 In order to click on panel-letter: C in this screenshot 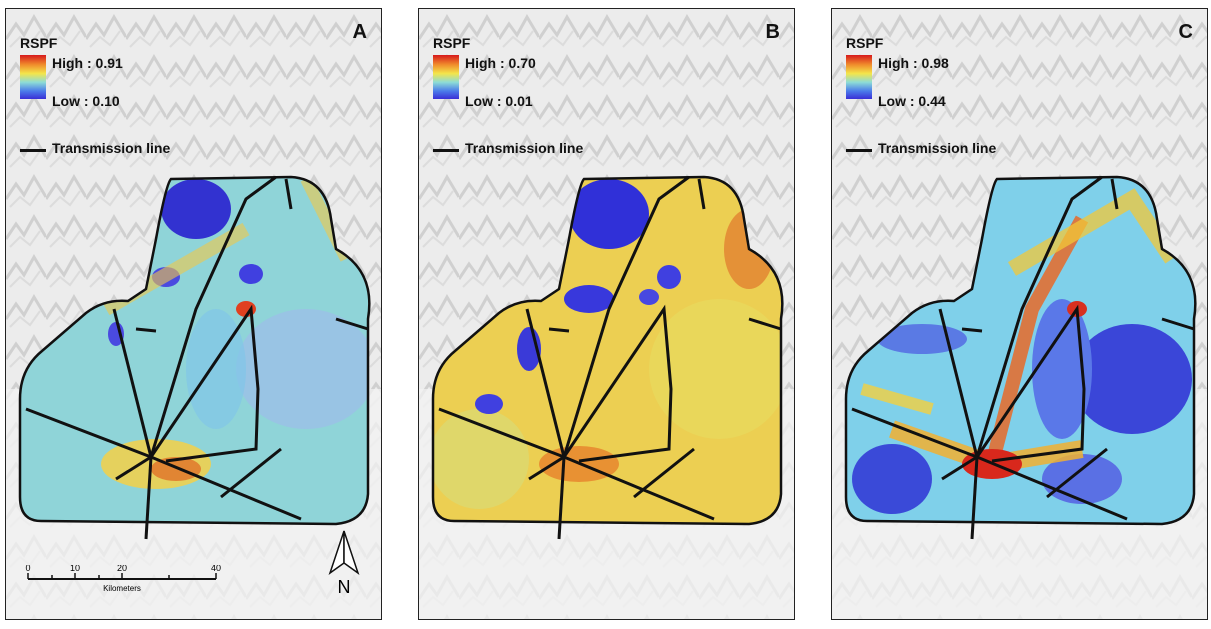, I will do `click(1185, 32)`.